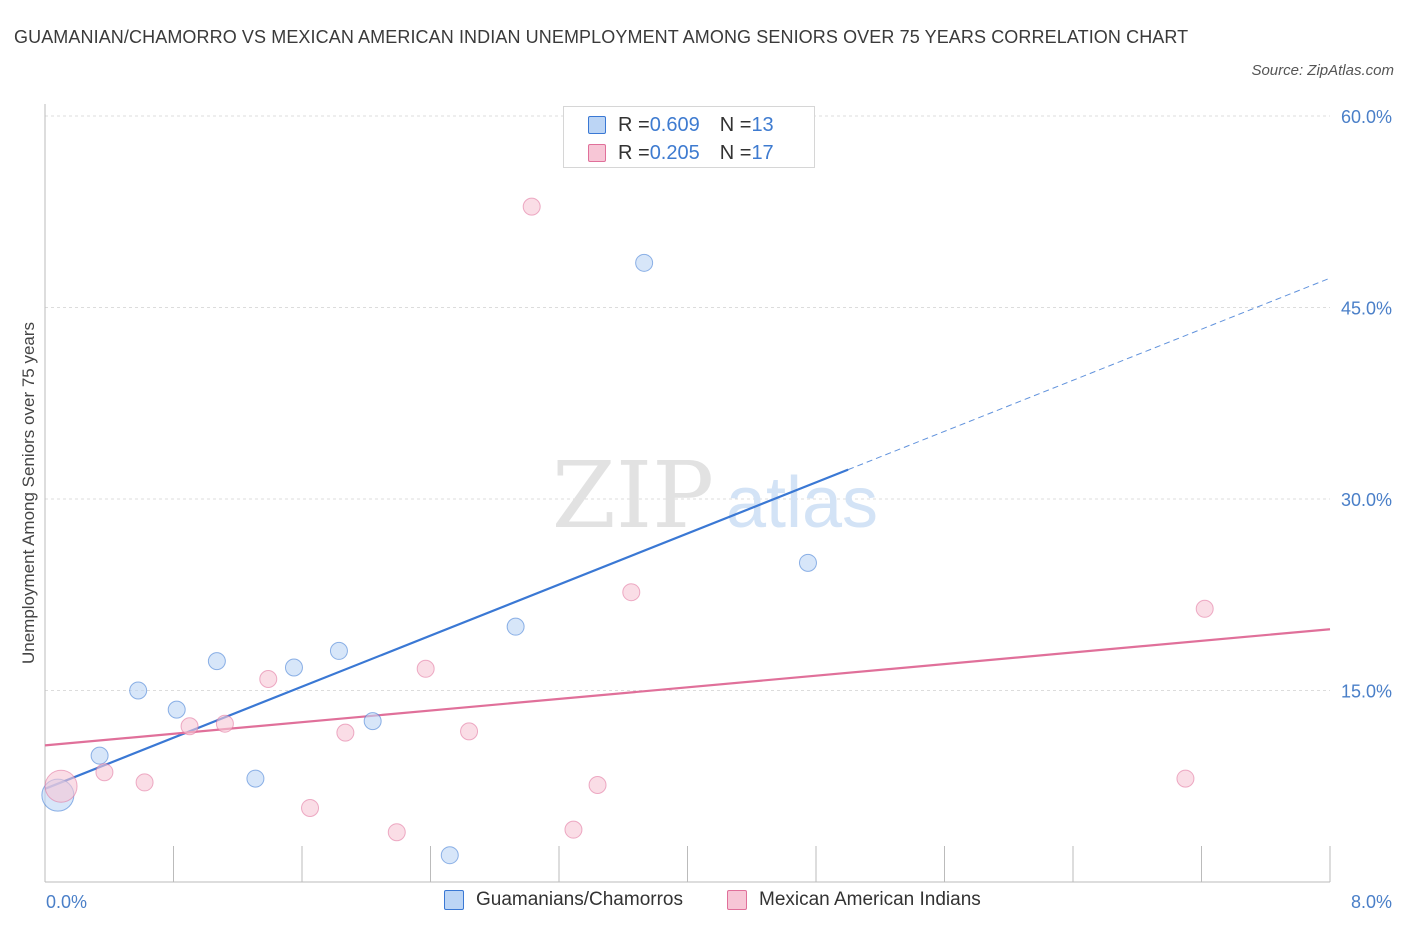 This screenshot has width=1406, height=930. I want to click on legend-swatch-pink, so click(597, 153).